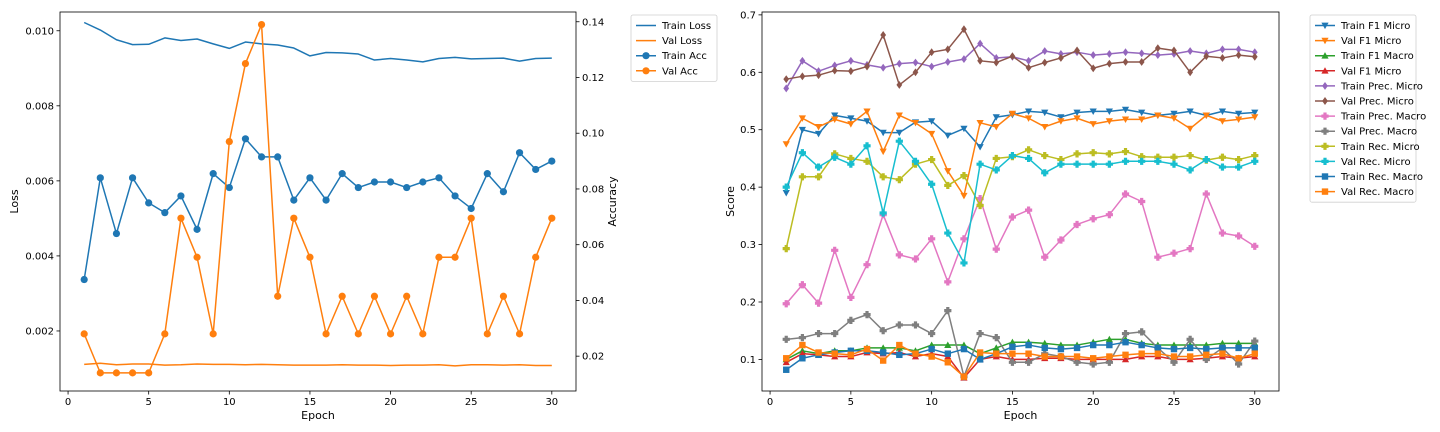 Image resolution: width=1440 pixels, height=432 pixels. Describe the element at coordinates (684, 56) in the screenshot. I see `legend-label: Train Acc` at that location.